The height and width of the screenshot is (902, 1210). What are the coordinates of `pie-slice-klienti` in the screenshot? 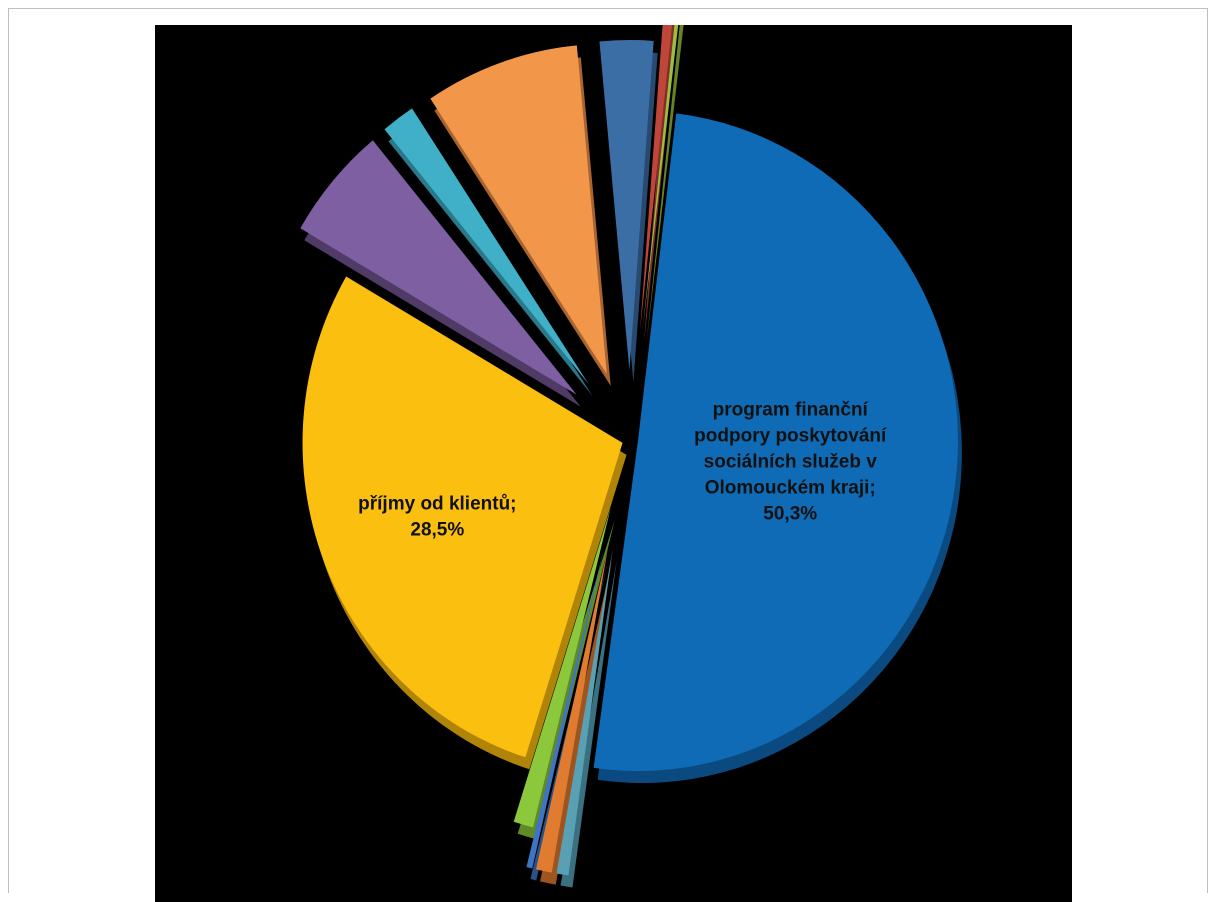 It's located at (462, 517).